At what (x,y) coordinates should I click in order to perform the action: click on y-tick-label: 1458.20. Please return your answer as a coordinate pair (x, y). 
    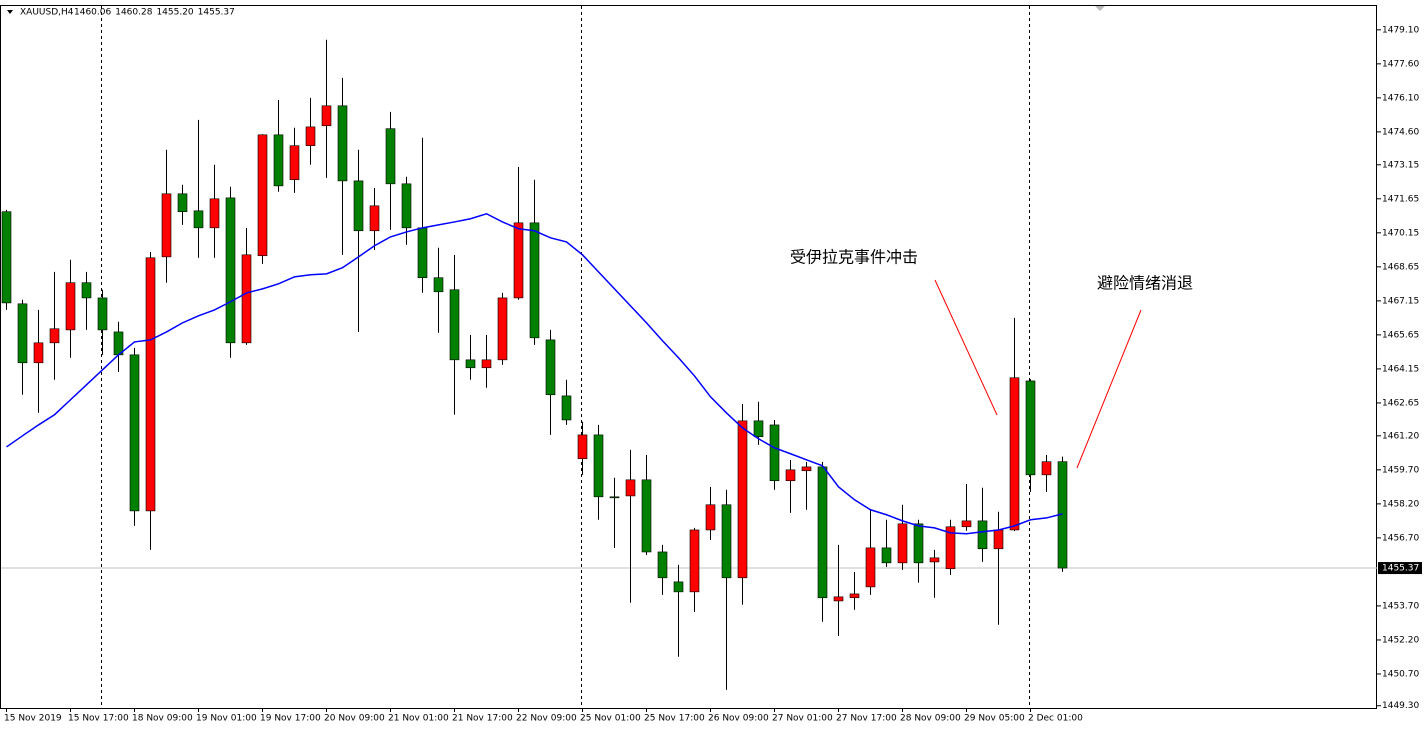
    Looking at the image, I should click on (1400, 504).